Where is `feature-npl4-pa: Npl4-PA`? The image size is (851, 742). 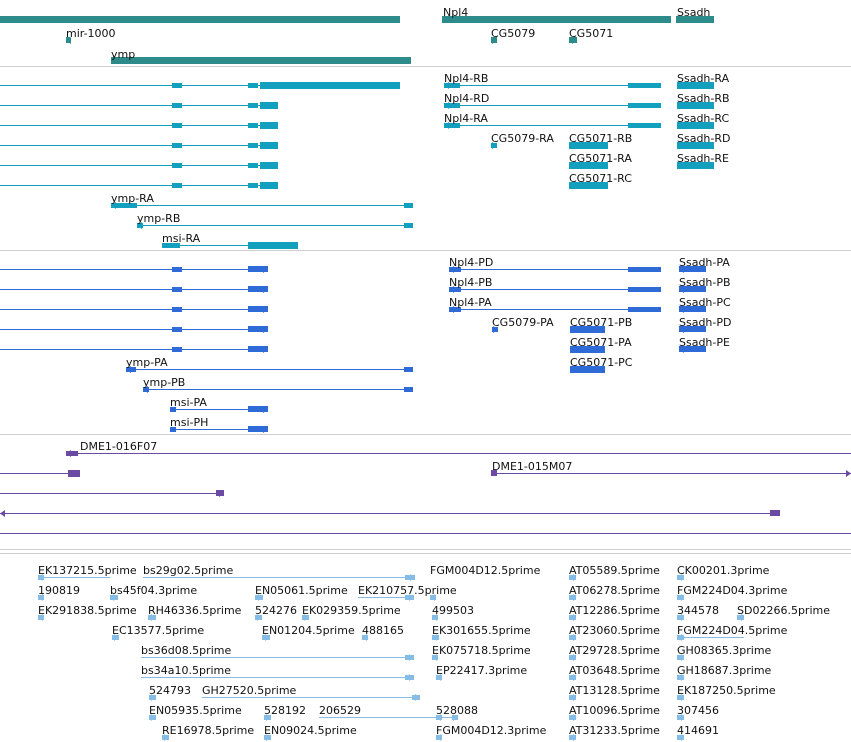 feature-npl4-pa: Npl4-PA is located at coordinates (555, 304).